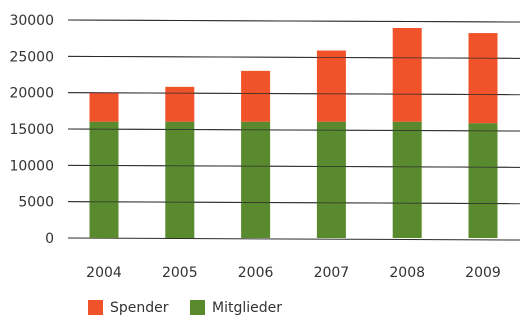  What do you see at coordinates (31, 166) in the screenshot?
I see `y-tick-label: 10000` at bounding box center [31, 166].